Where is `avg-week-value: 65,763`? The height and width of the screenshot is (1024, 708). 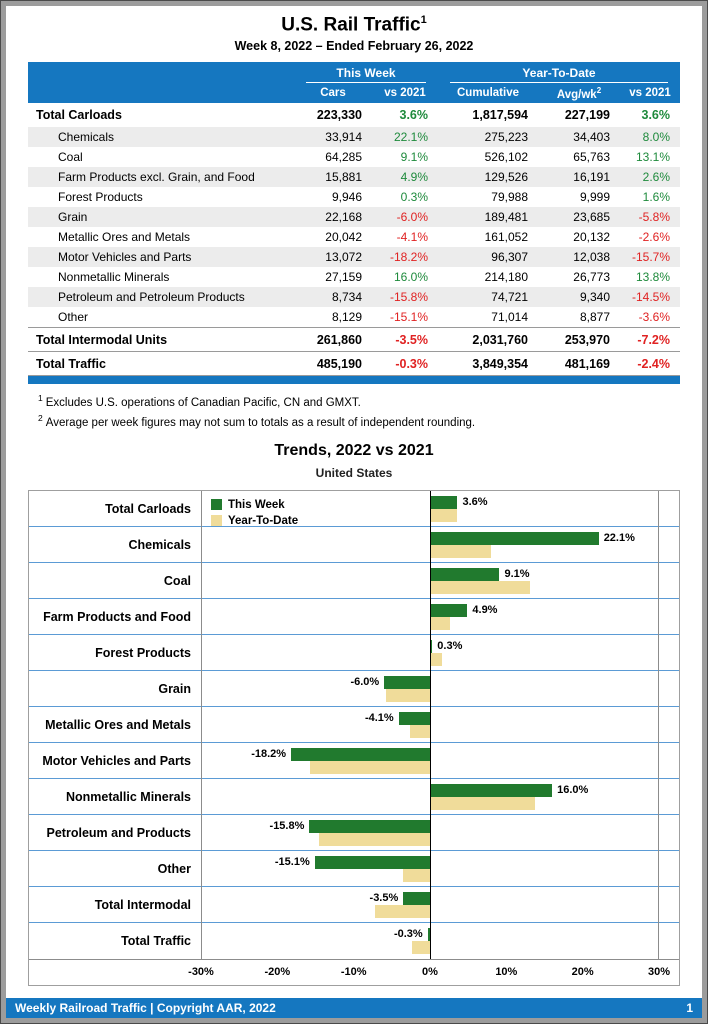 avg-week-value: 65,763 is located at coordinates (591, 157).